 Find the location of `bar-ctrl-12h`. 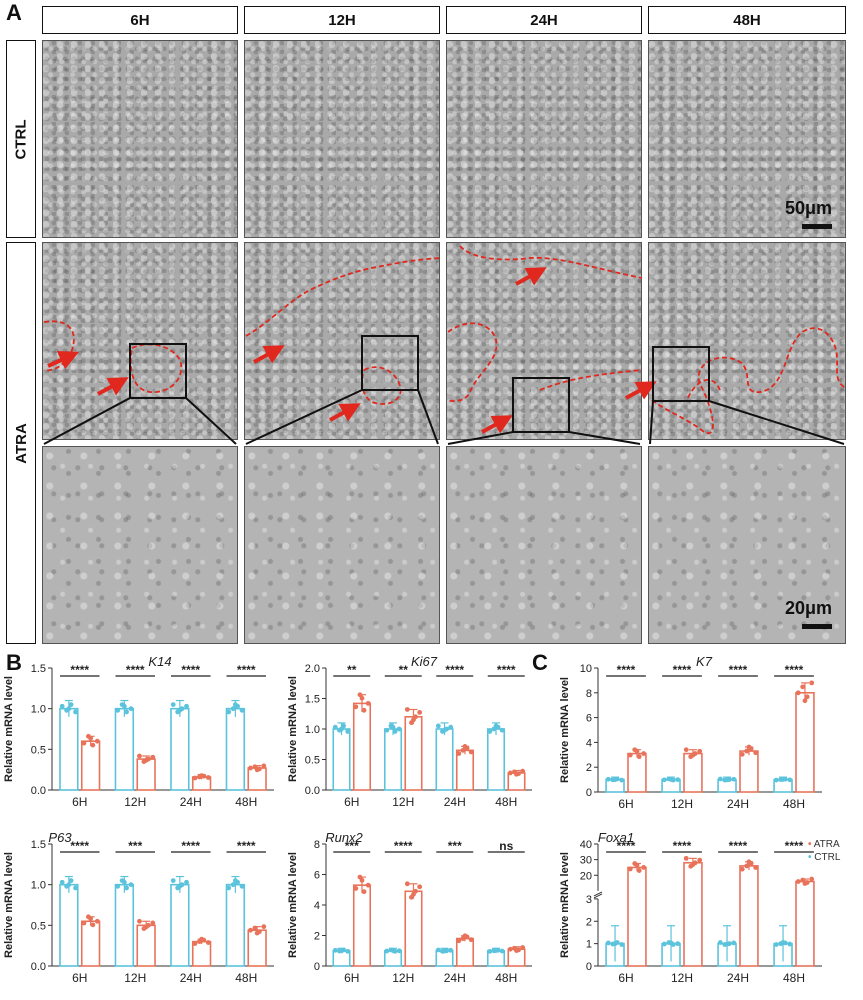

bar-ctrl-12h is located at coordinates (124, 749).